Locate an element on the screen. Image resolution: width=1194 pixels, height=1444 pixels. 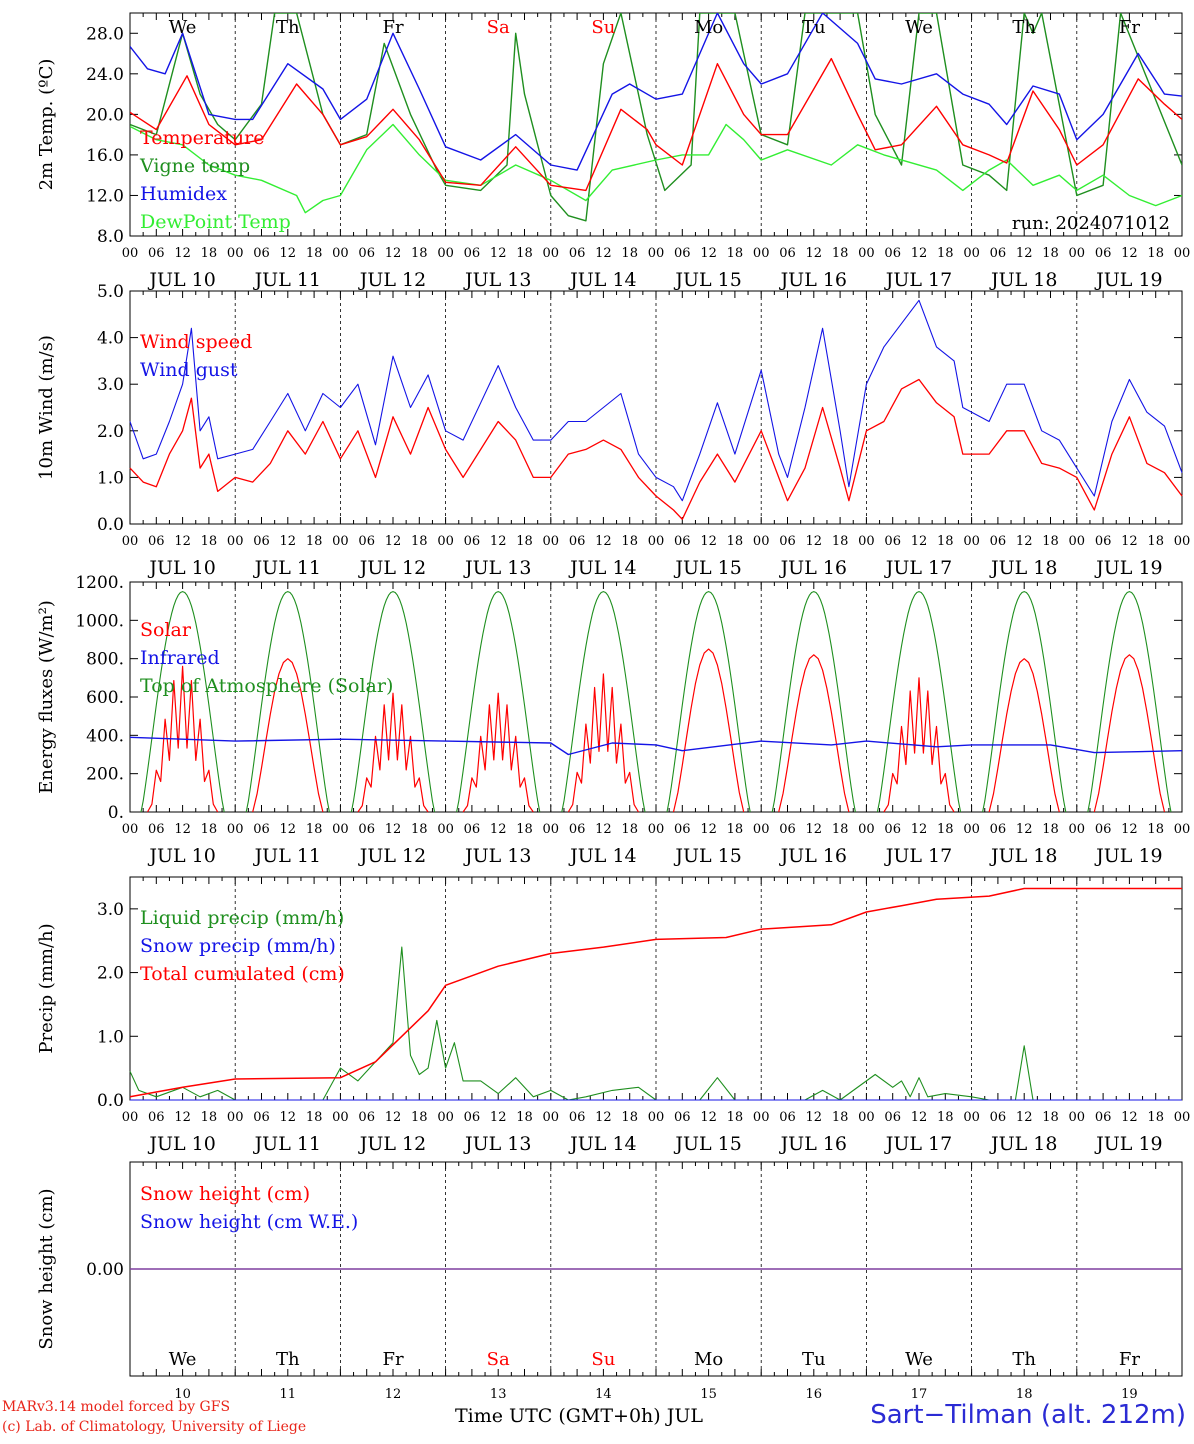
legend-entry: Vigne temp is located at coordinates (194, 166).